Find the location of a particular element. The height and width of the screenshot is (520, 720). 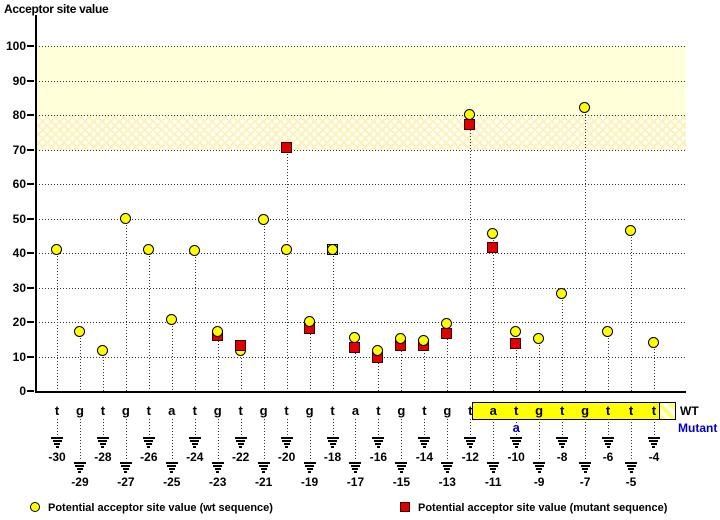

point-stem--5 is located at coordinates (631, 310).